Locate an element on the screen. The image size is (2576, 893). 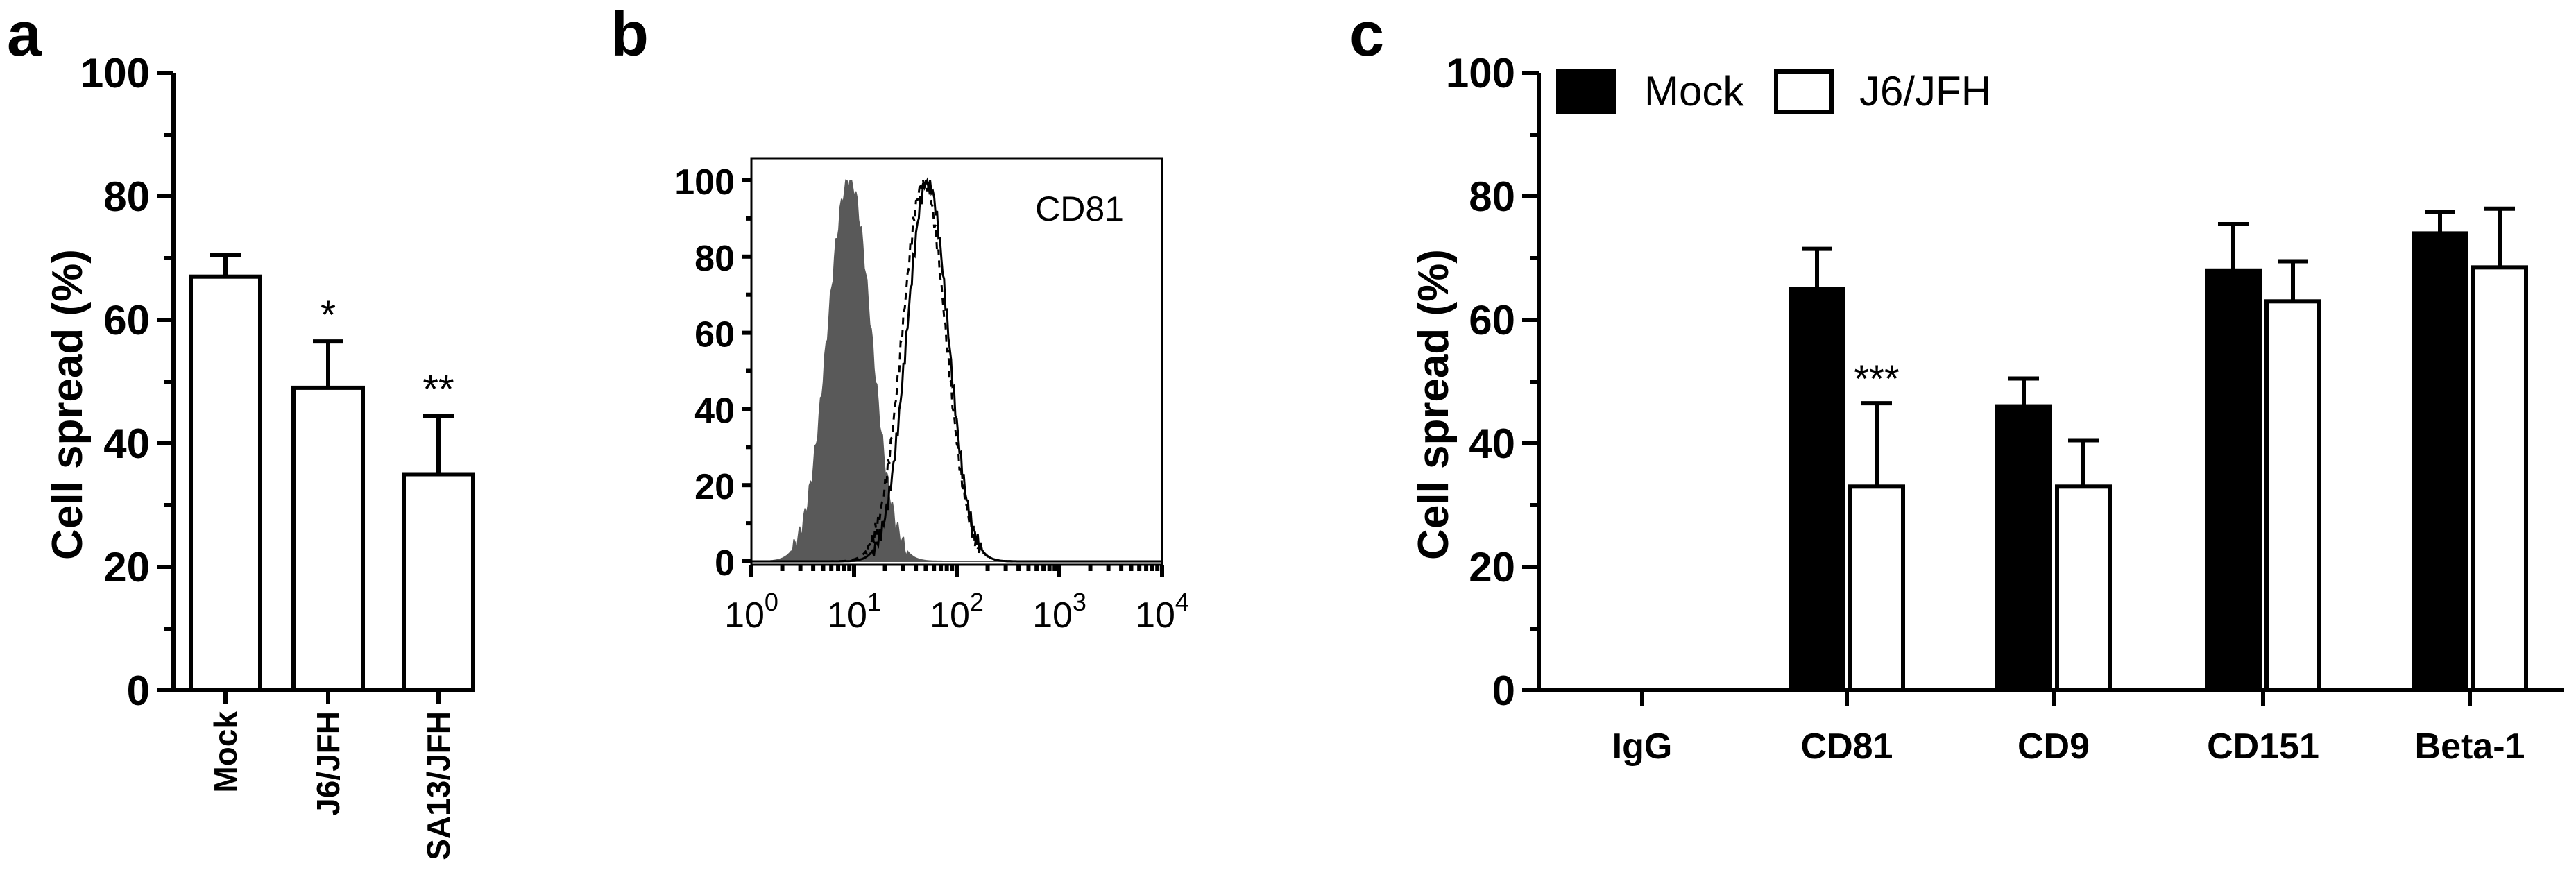
panel-b-y-tick-label: 20 is located at coordinates (714, 487).